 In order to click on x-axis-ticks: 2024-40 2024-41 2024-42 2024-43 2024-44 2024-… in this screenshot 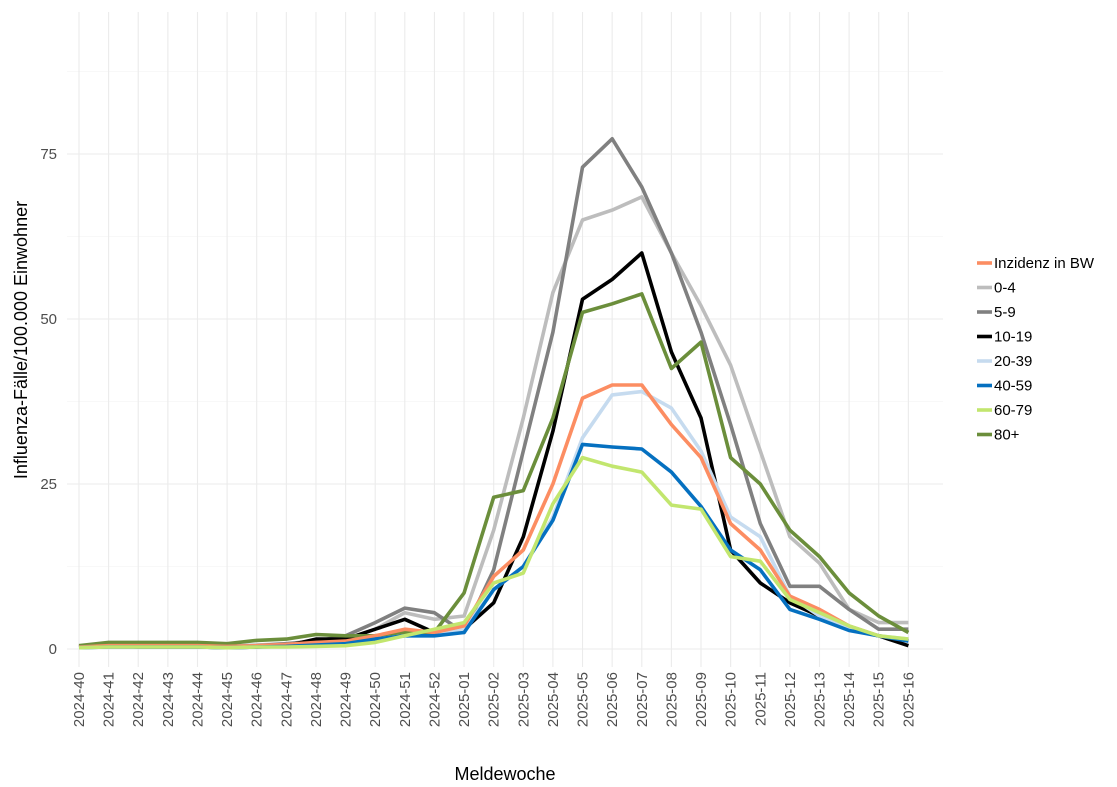, I will do `click(494, 699)`.